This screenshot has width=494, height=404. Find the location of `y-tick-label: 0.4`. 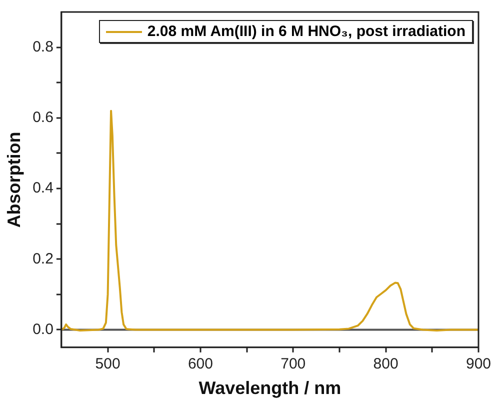

y-tick-label: 0.4 is located at coordinates (43, 188).